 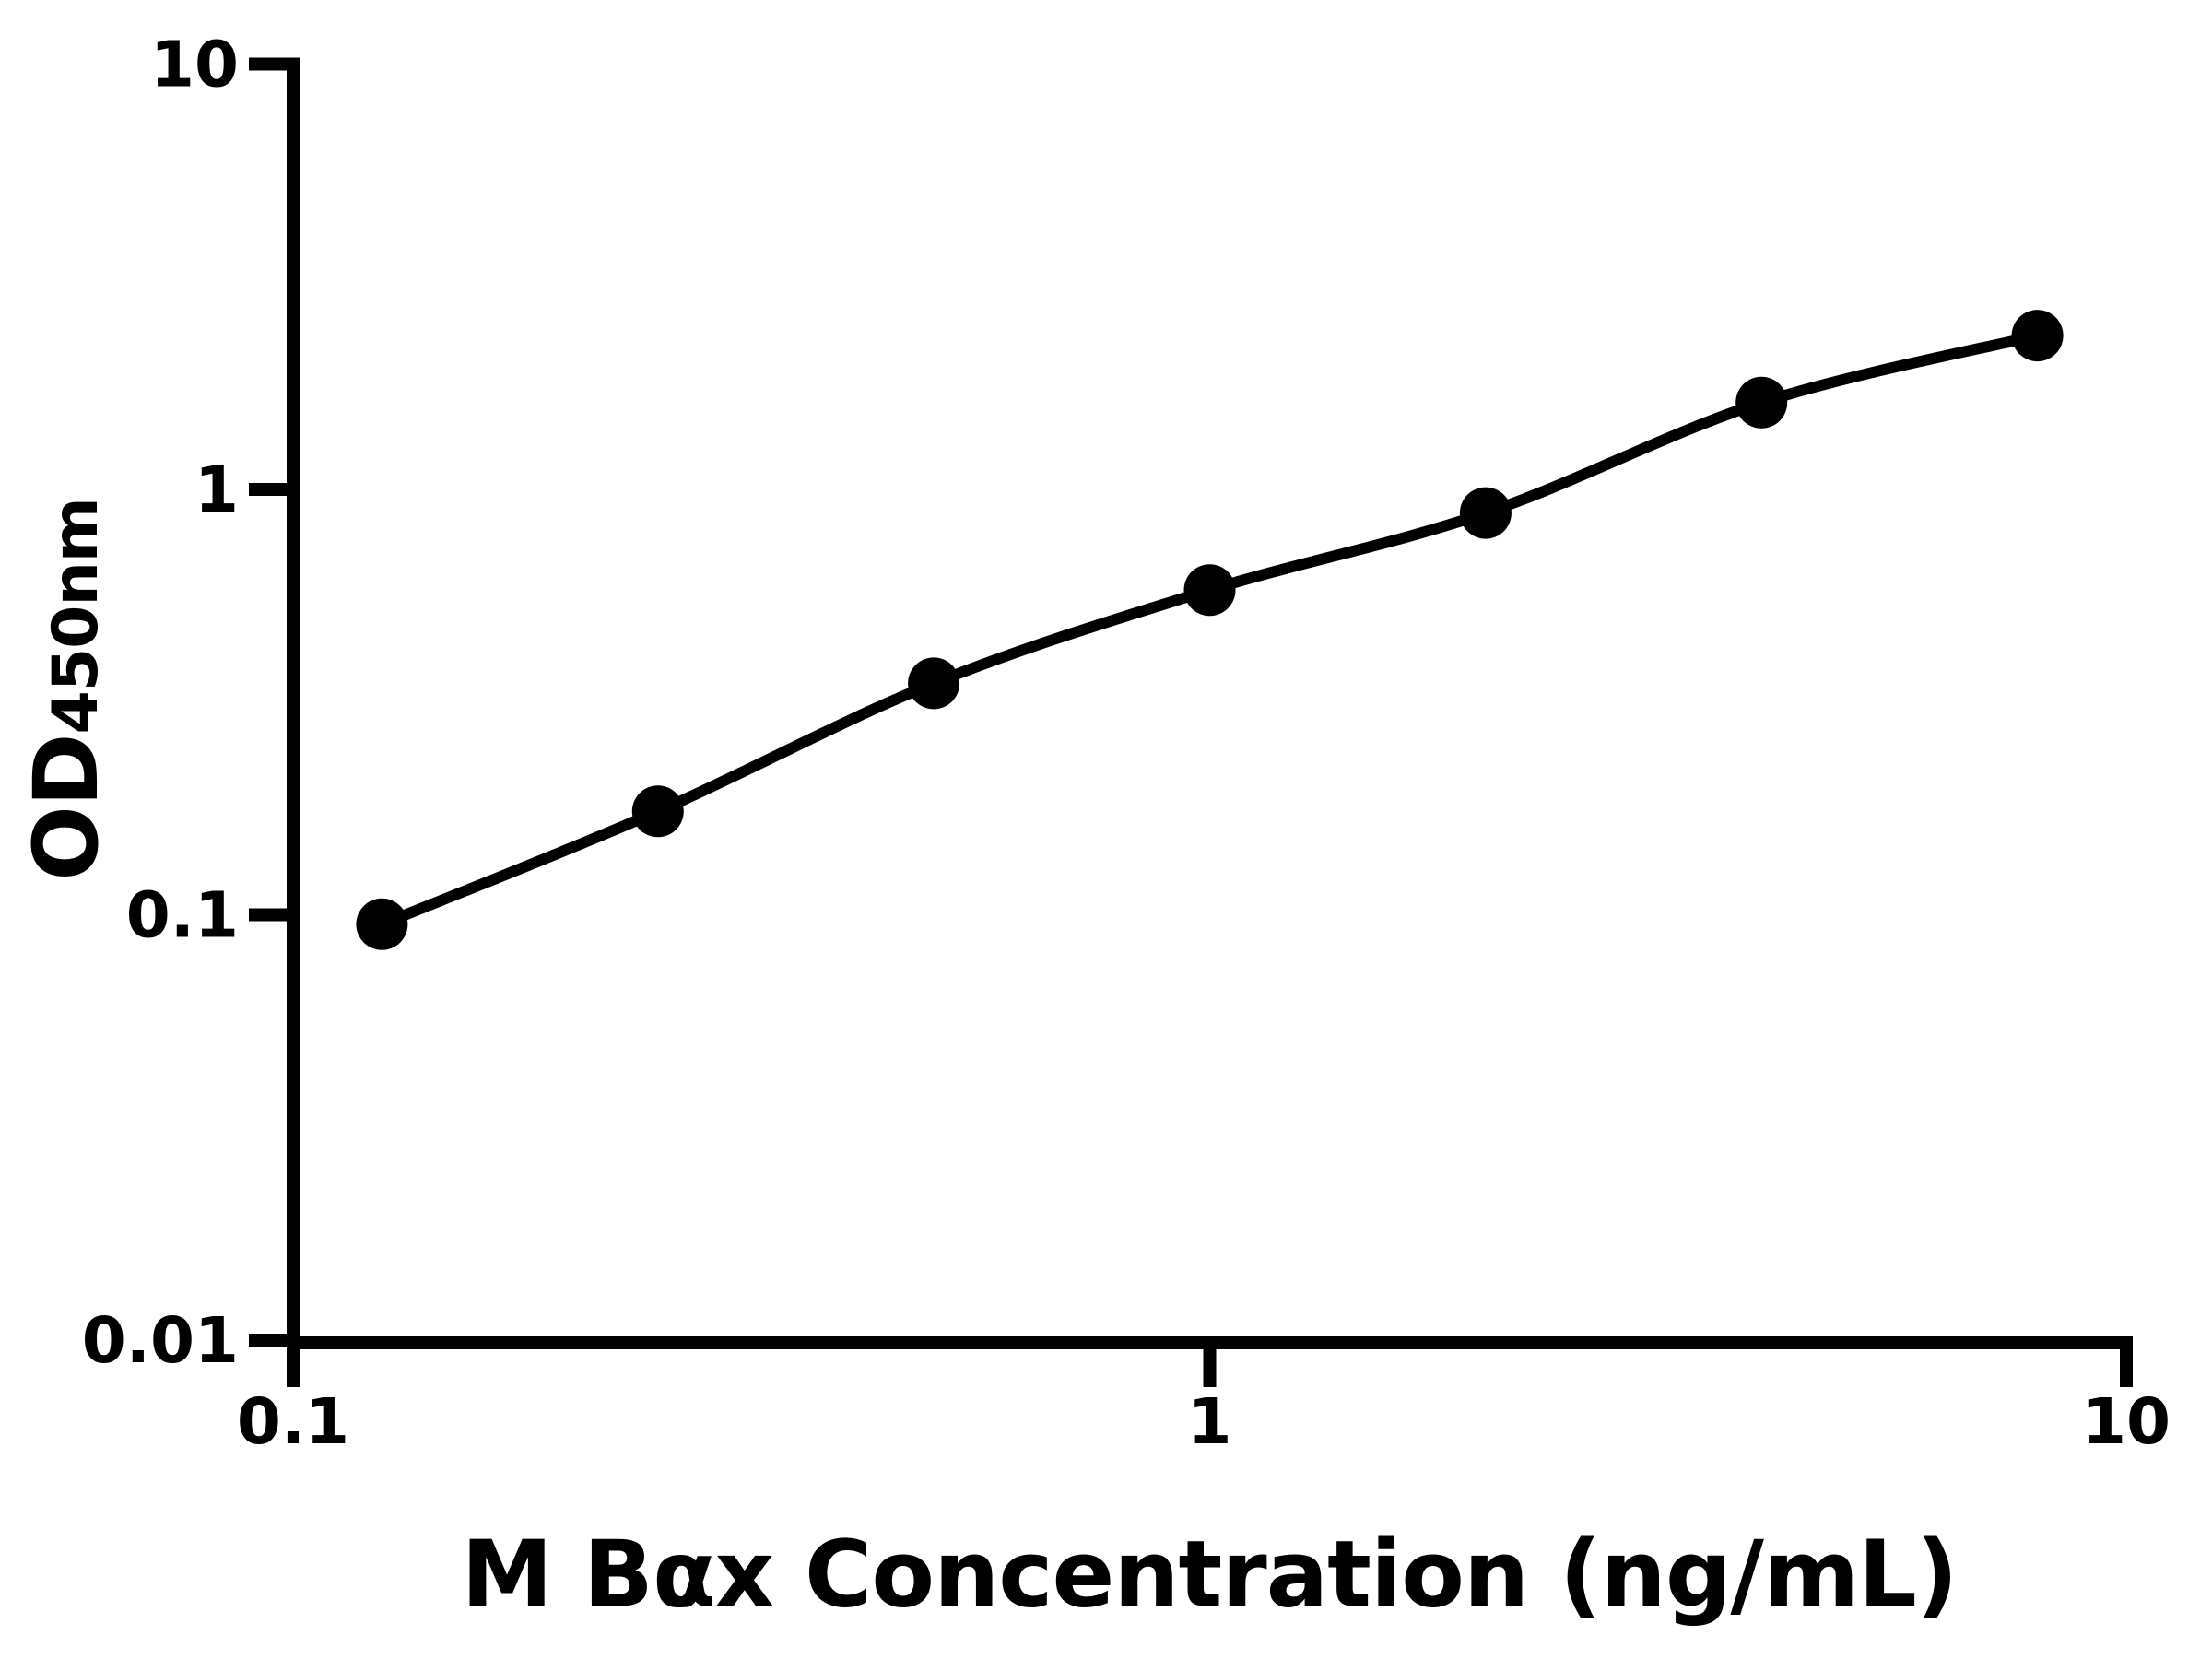 I want to click on x-tick-label: 0.1, so click(x=293, y=1422).